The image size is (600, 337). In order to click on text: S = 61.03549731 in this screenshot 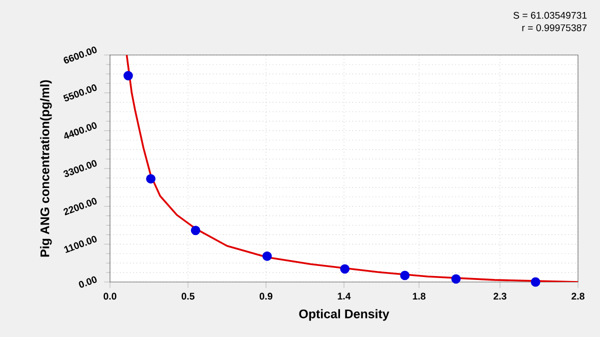, I will do `click(550, 15)`.